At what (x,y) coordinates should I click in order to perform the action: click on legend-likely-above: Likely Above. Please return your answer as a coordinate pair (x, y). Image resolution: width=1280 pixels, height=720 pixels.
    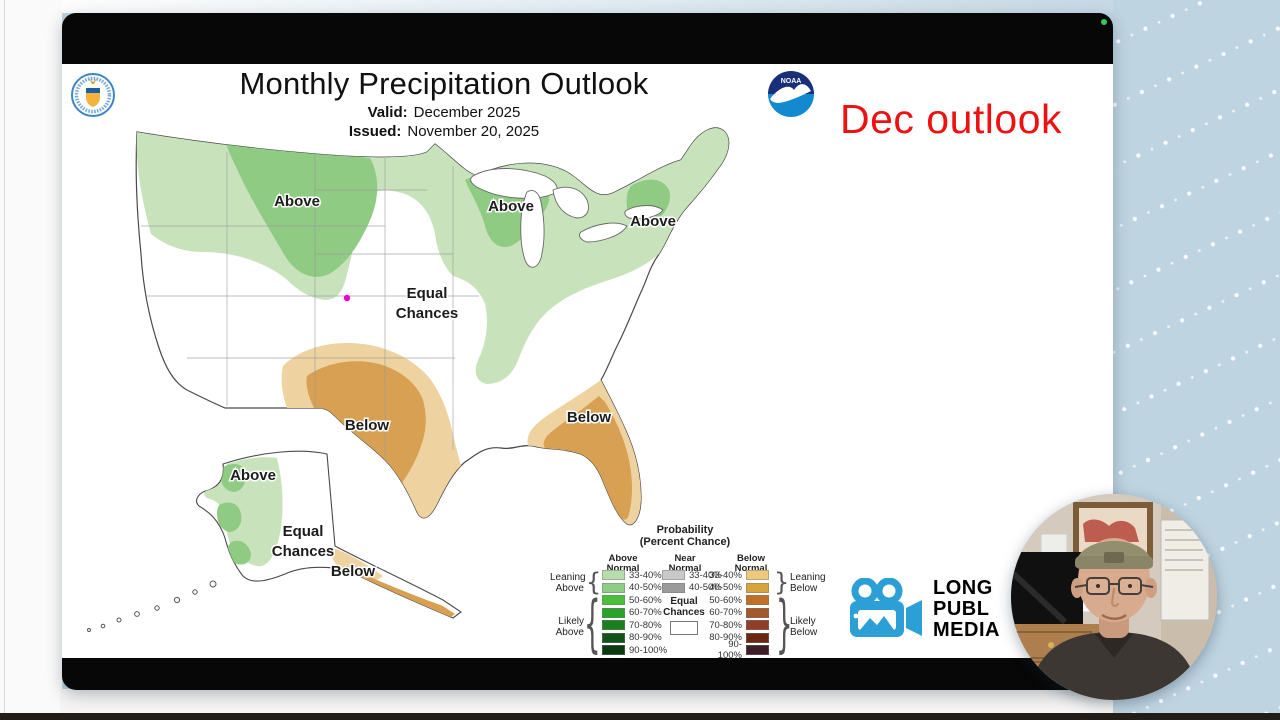
    Looking at the image, I should click on (569, 627).